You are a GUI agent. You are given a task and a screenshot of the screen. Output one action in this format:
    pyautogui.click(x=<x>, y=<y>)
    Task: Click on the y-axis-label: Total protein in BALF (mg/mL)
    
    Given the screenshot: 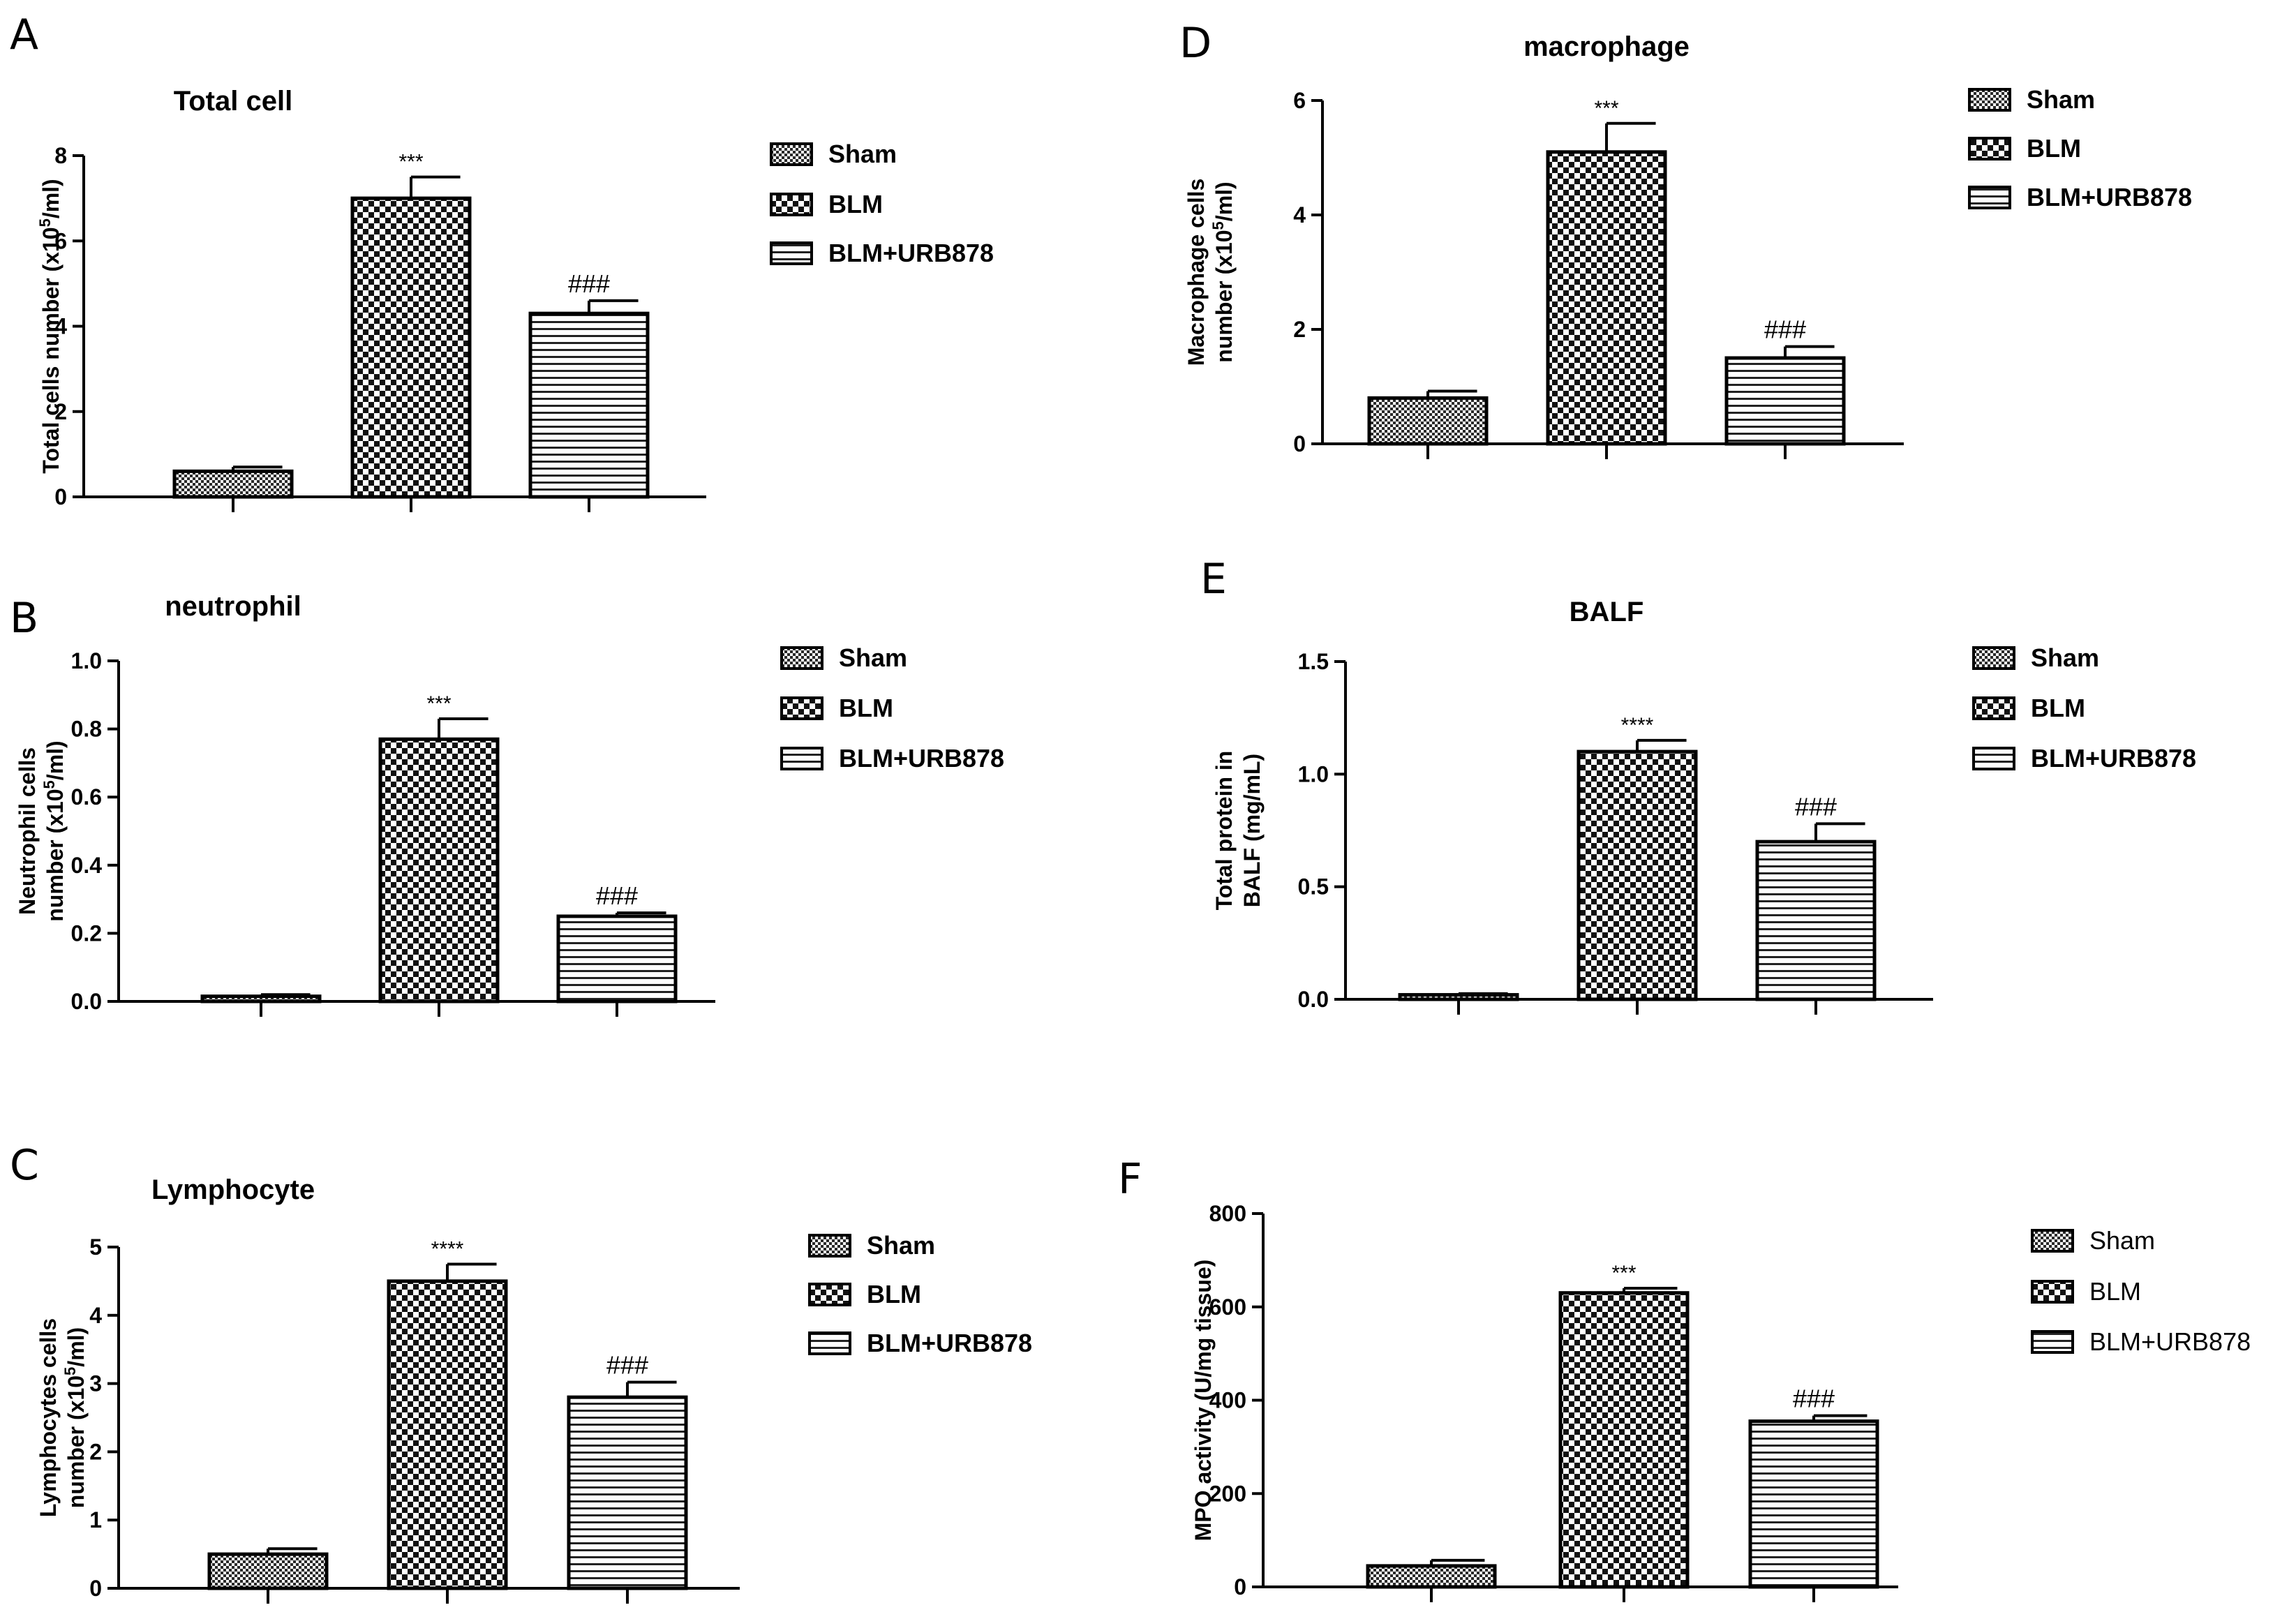 What is the action you would take?
    pyautogui.click(x=1238, y=831)
    